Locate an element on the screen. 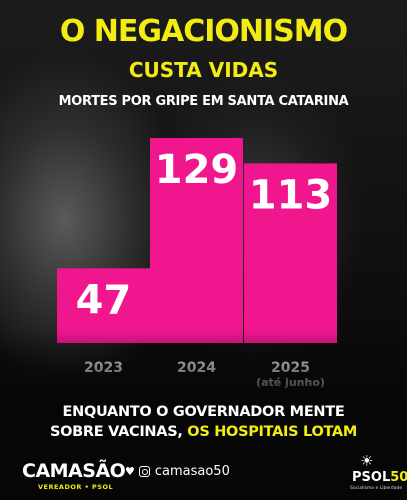  message-line-1: ENQUANTO O GOVERNADOR MENTE is located at coordinates (203, 412).